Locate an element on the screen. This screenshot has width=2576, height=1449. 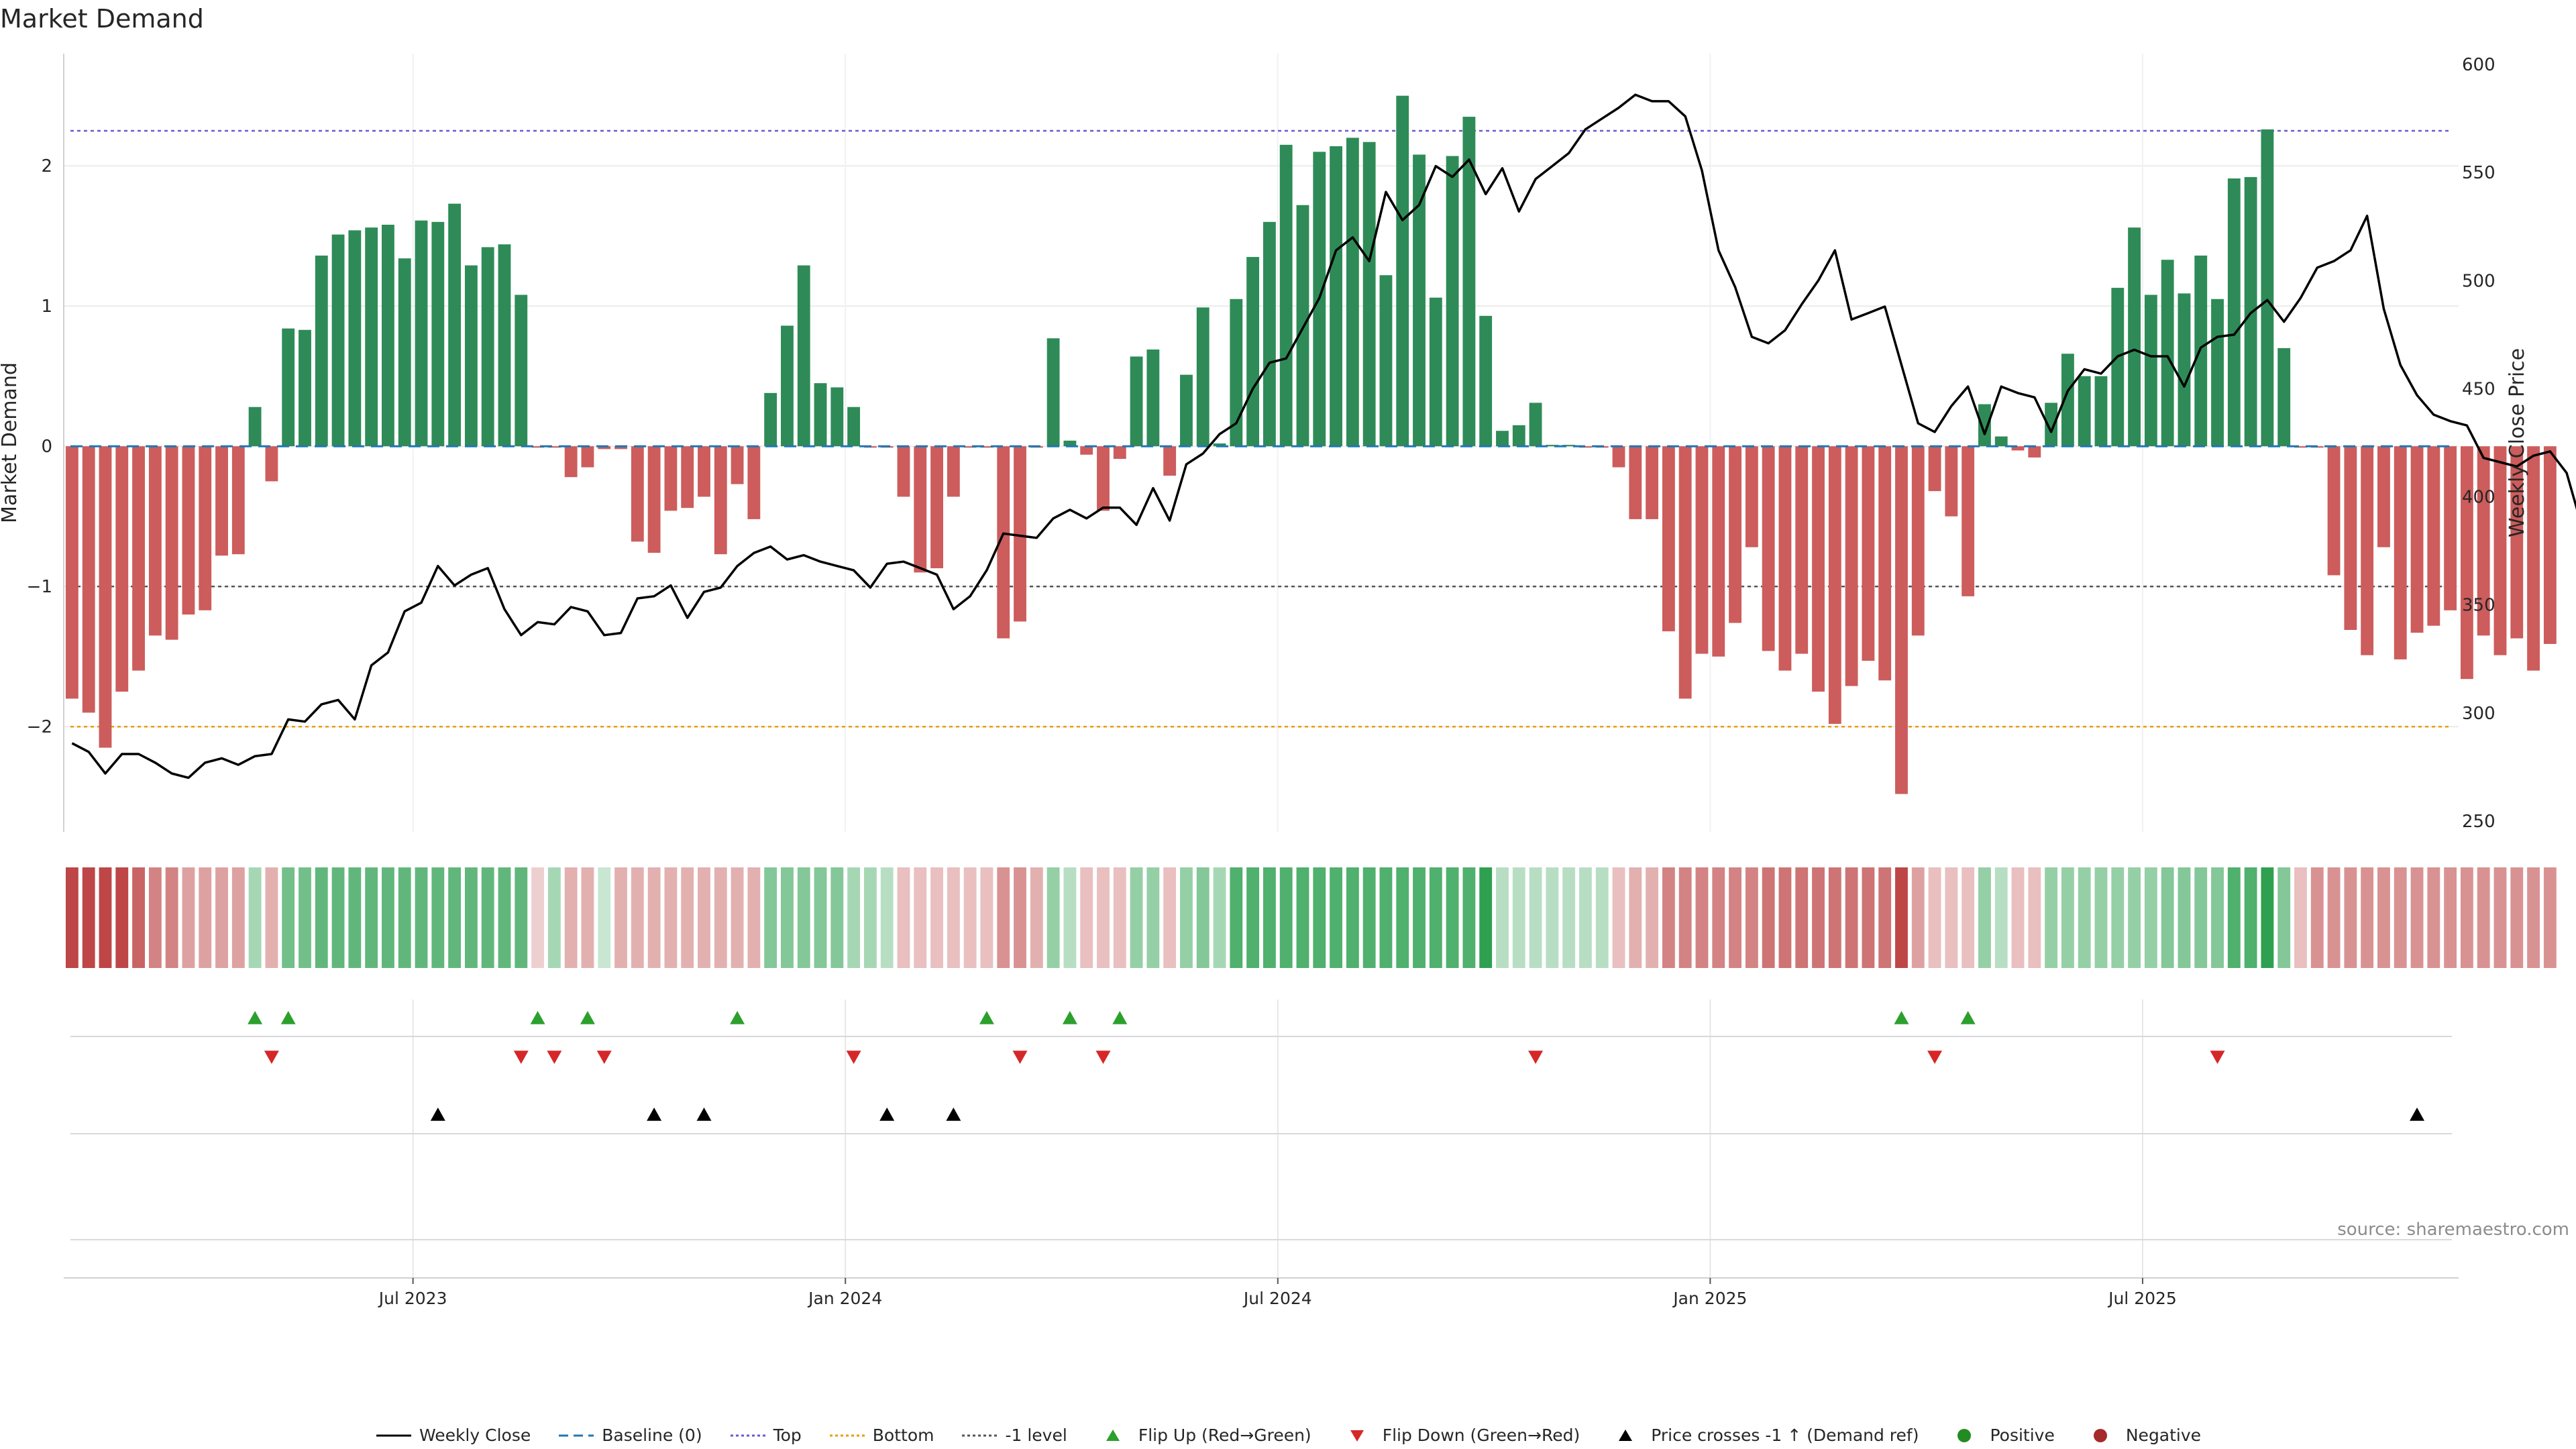
y-tick-label: −1 is located at coordinates (39, 587).